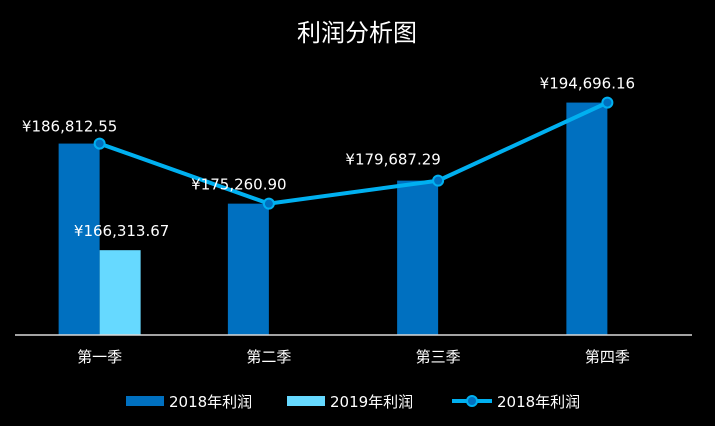  I want to click on x-tick-label: 第三季, so click(438, 357).